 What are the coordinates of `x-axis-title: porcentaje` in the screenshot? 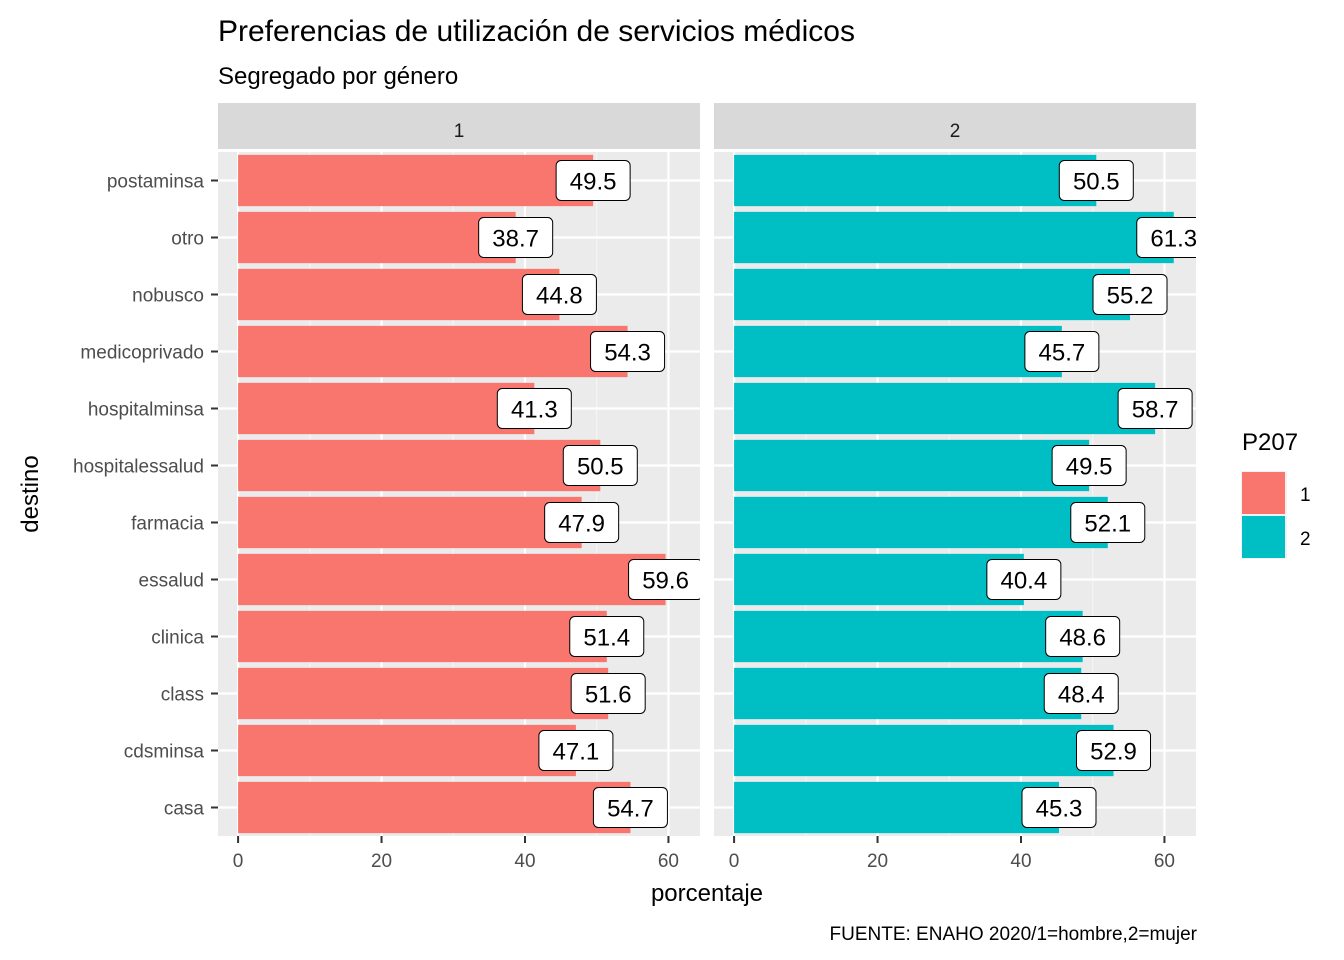 It's located at (707, 893).